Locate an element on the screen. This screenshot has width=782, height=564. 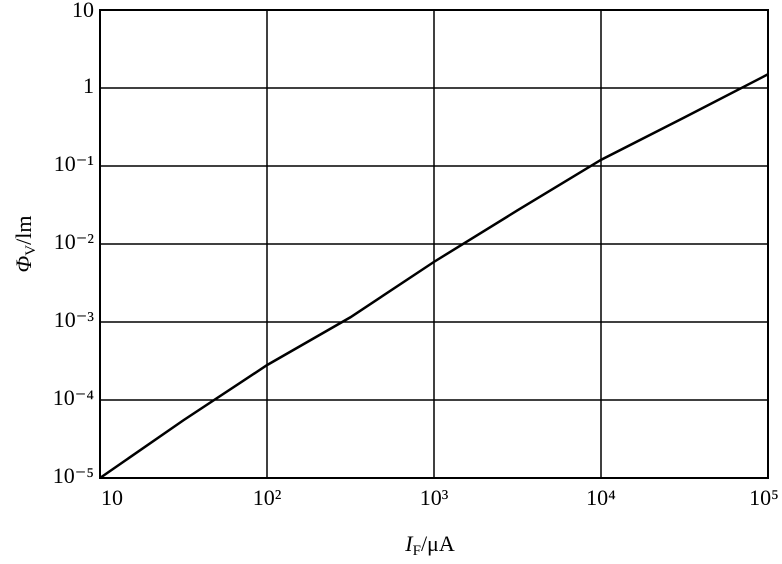
x-tick-label: 10³ is located at coordinates (434, 497).